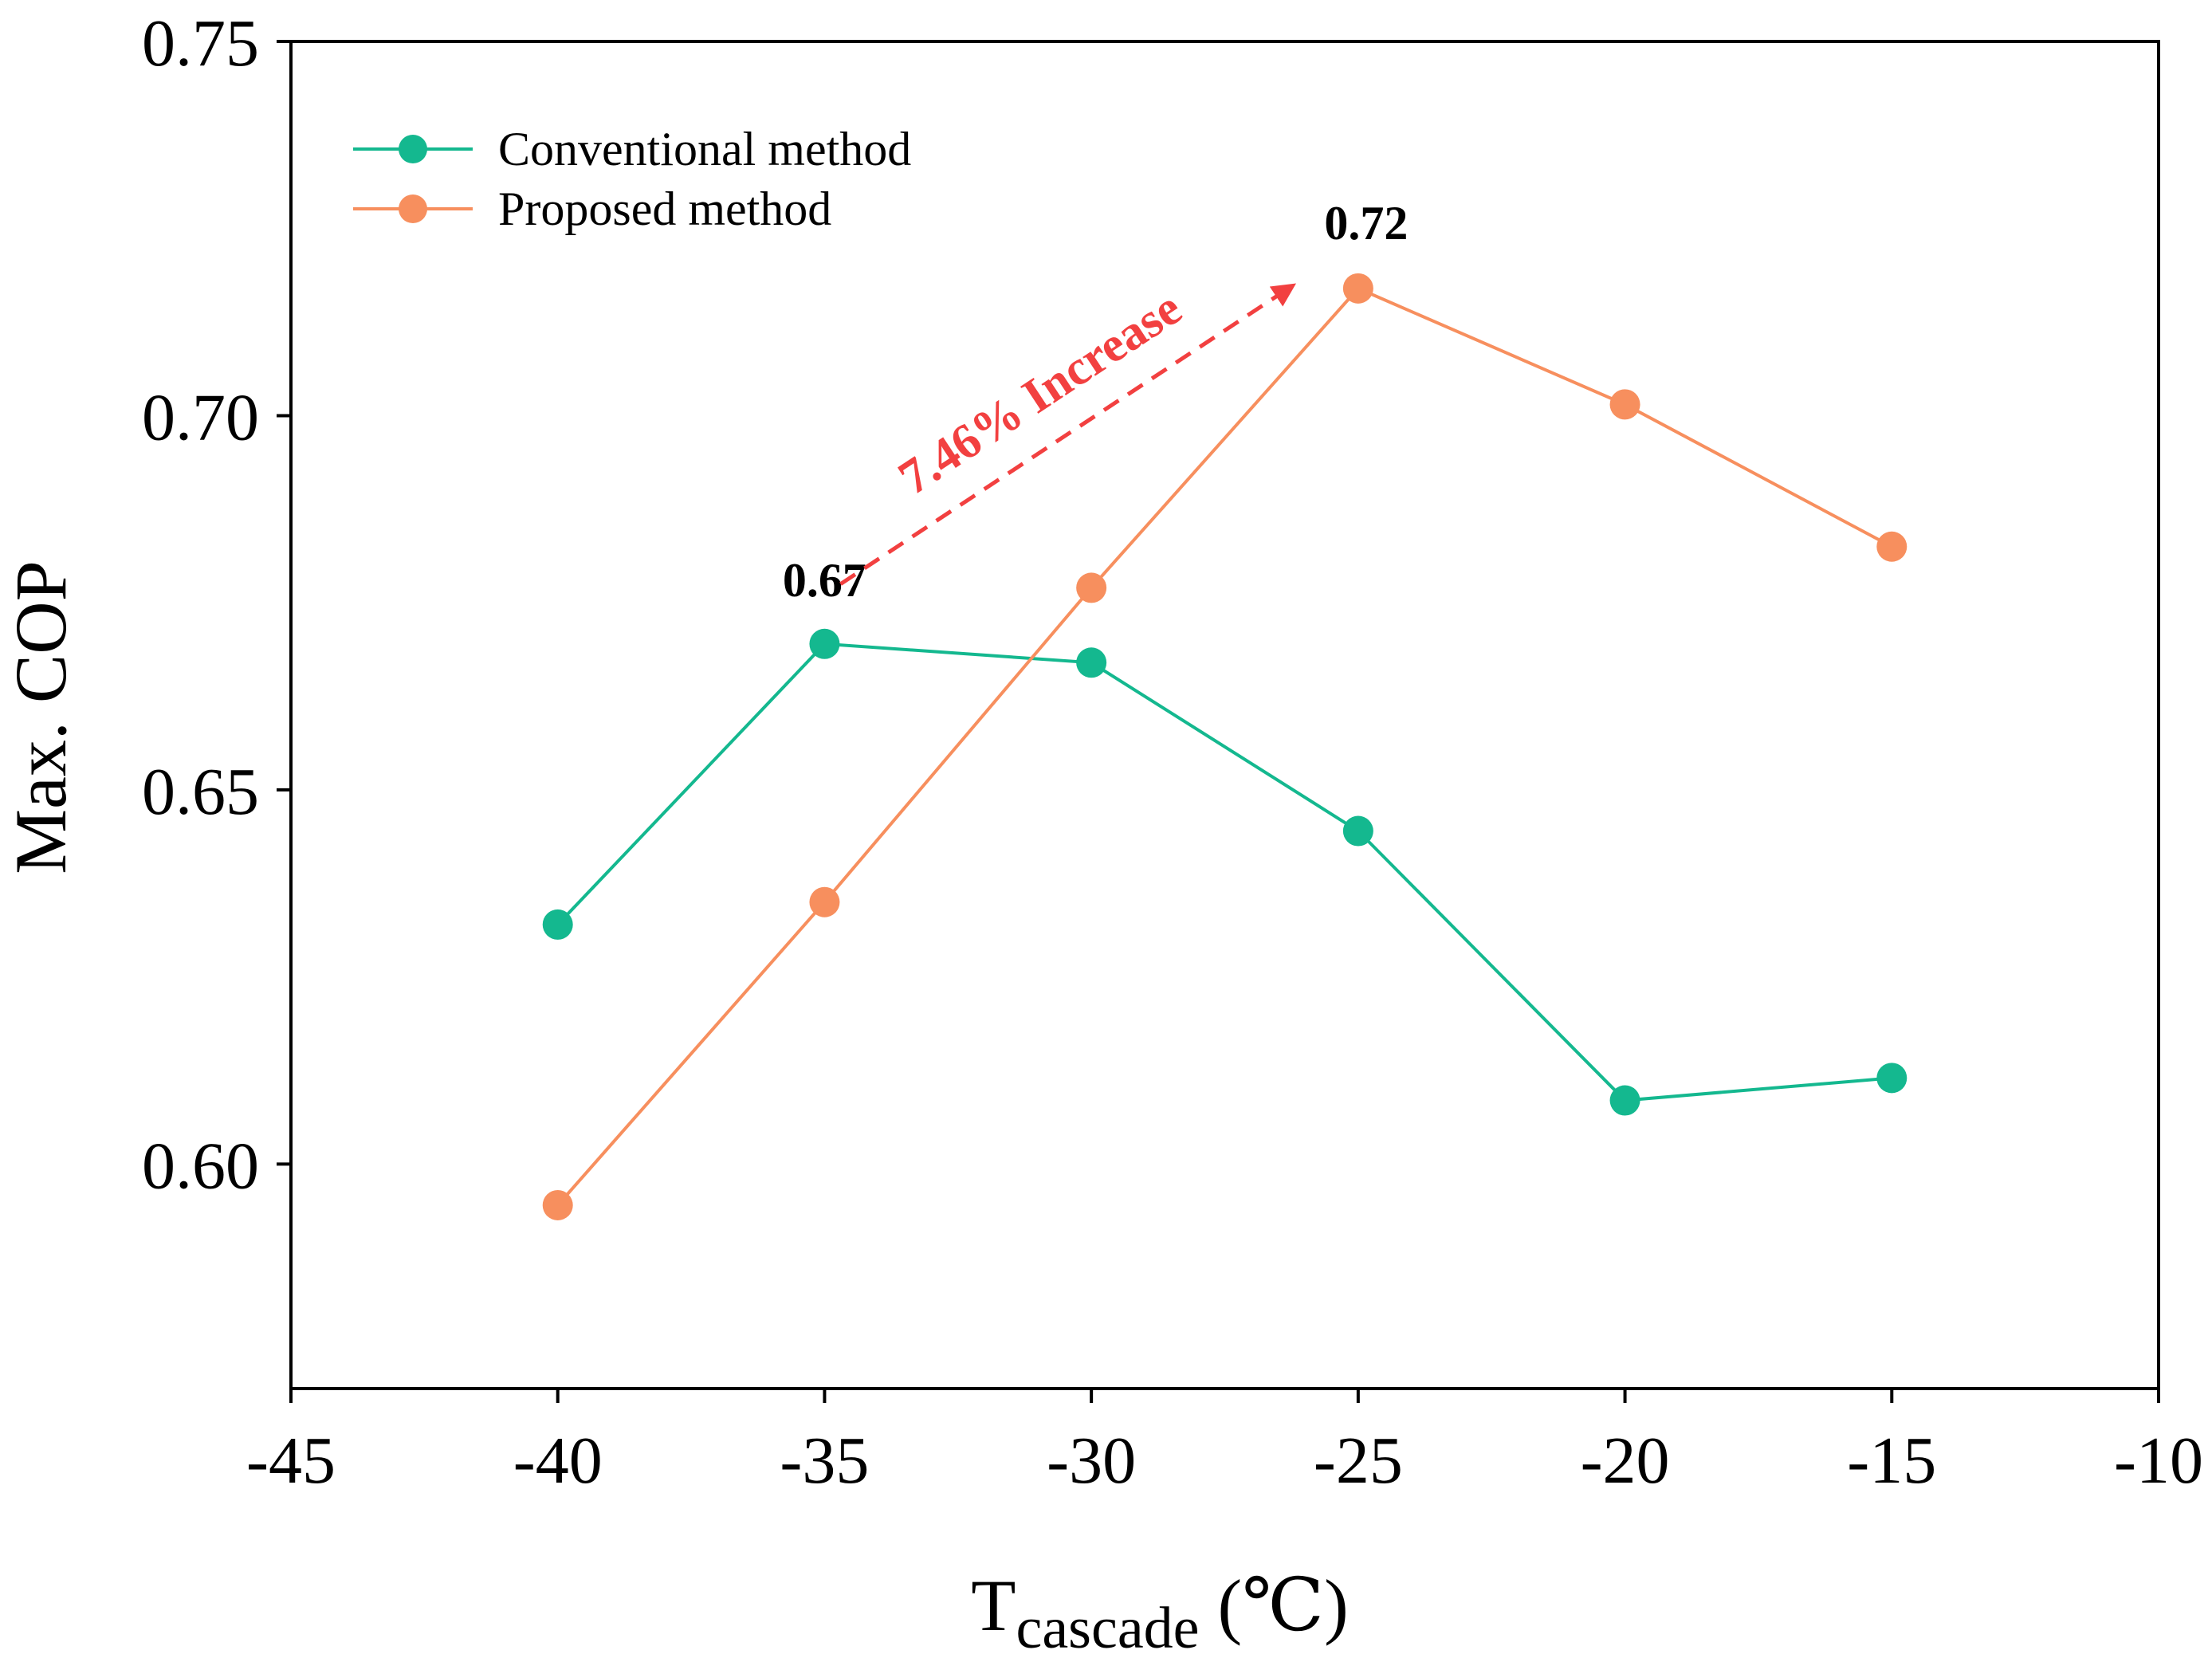 The height and width of the screenshot is (1654, 2212). I want to click on increase-arrow, so click(1068, 434).